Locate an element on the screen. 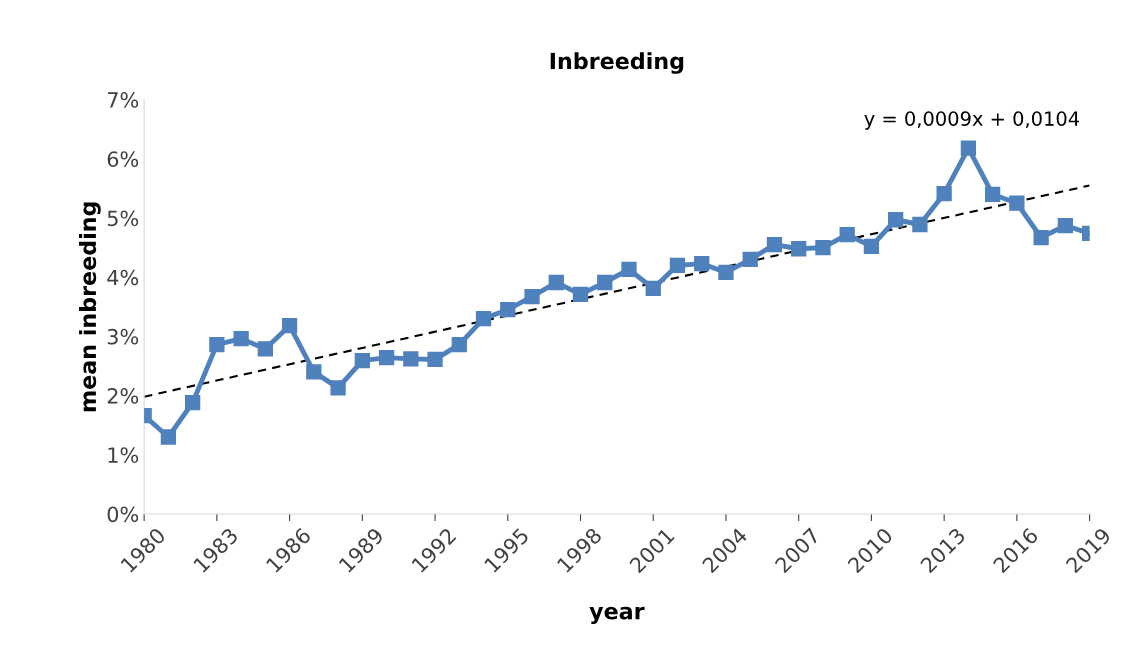 The height and width of the screenshot is (664, 1135). y-tick-label: 6% is located at coordinates (123, 159).